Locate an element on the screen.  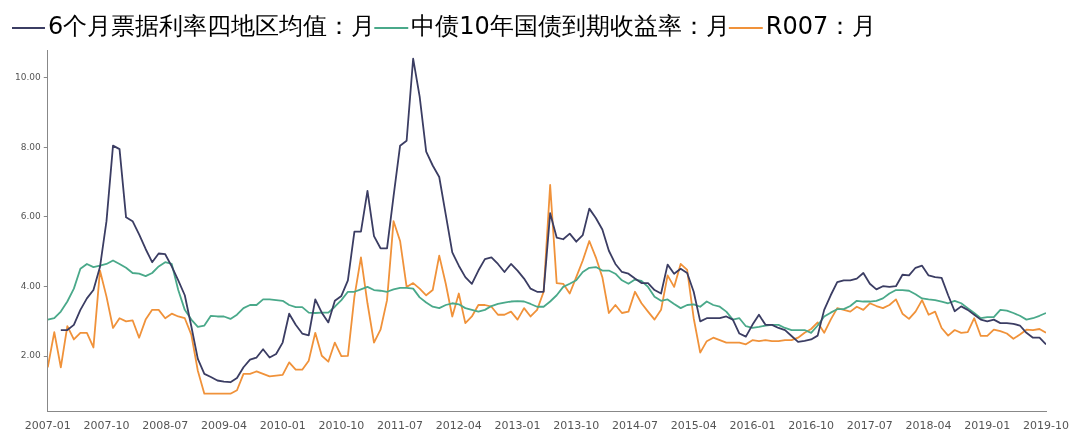
x-tick-label: 2019-01 is located at coordinates (987, 426).